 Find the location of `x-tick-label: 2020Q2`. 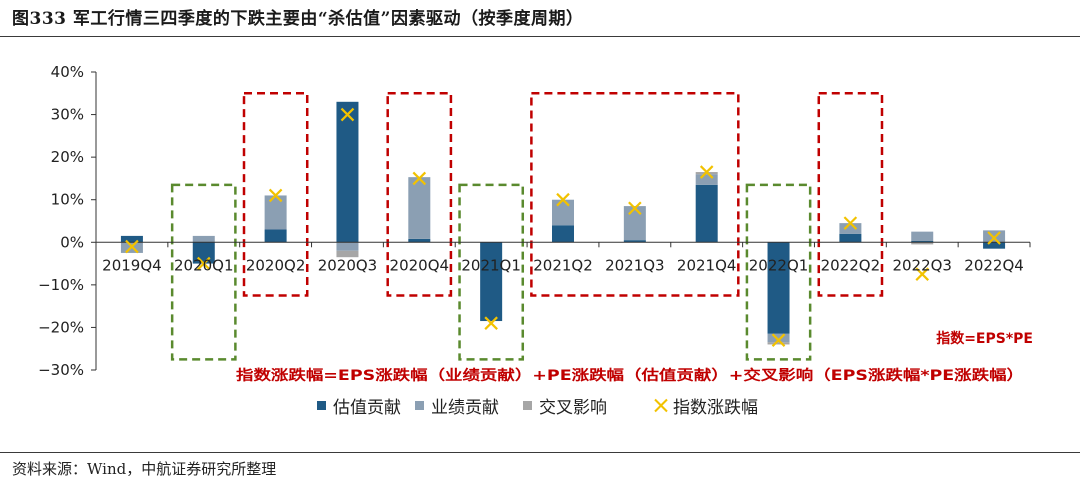

x-tick-label: 2020Q2 is located at coordinates (276, 265).